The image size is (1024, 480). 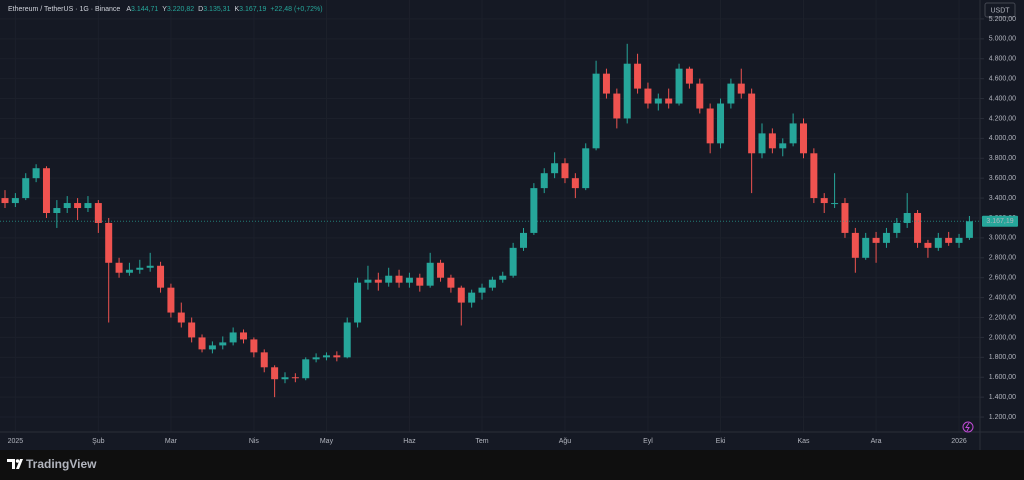 What do you see at coordinates (64, 9) in the screenshot?
I see `symbol-title: Ethereum / TetherUS · 1G · Binance` at bounding box center [64, 9].